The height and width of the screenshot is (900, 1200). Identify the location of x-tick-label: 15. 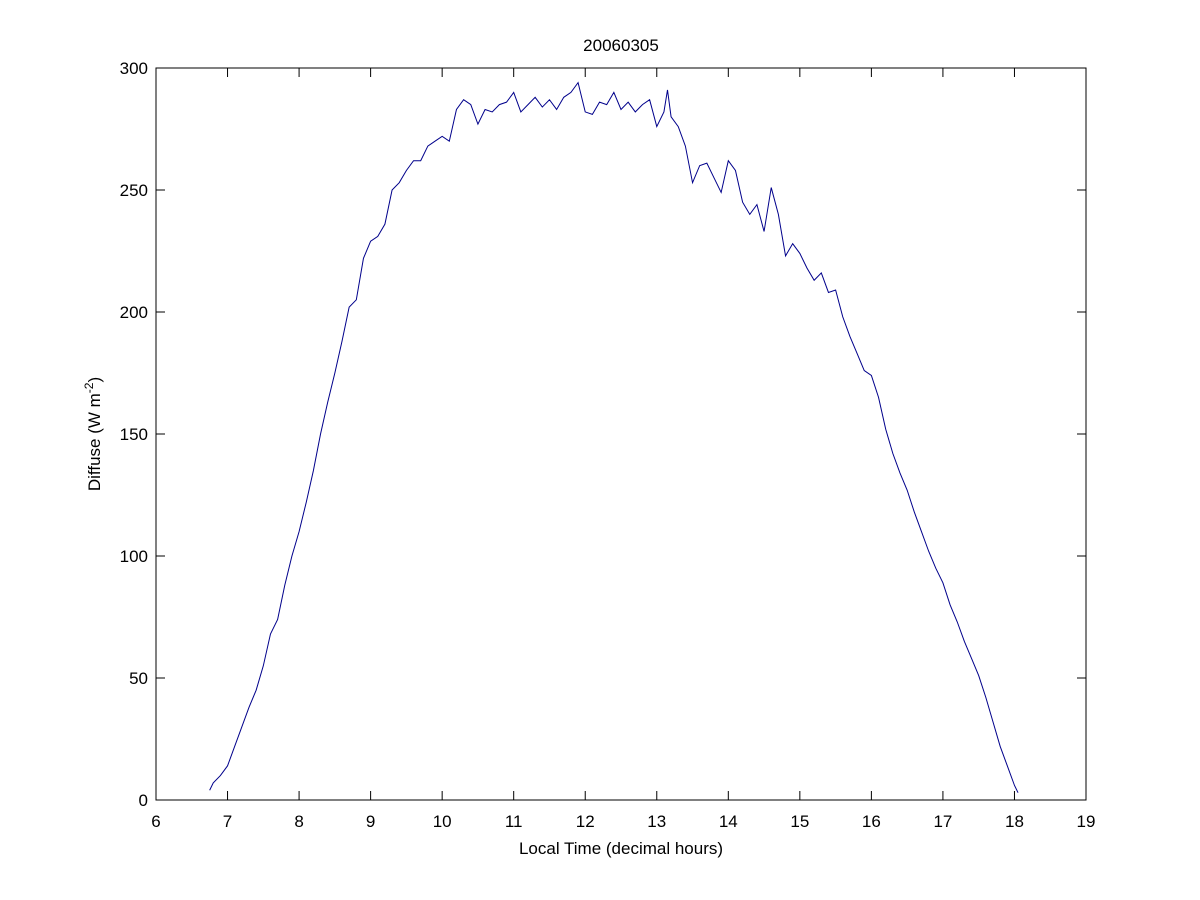
(799, 821).